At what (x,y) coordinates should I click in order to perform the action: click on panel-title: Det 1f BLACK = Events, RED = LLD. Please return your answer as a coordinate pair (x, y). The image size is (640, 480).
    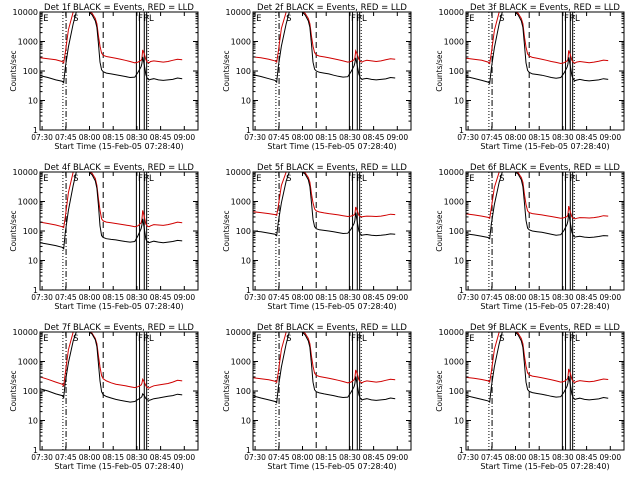
    Looking at the image, I should click on (119, 8).